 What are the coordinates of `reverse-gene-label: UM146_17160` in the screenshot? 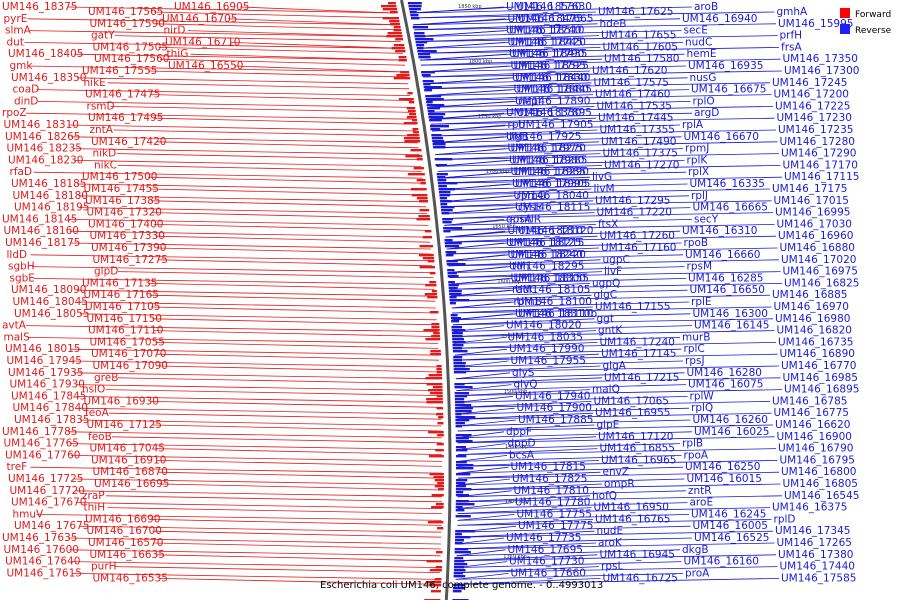 It's located at (638, 248).